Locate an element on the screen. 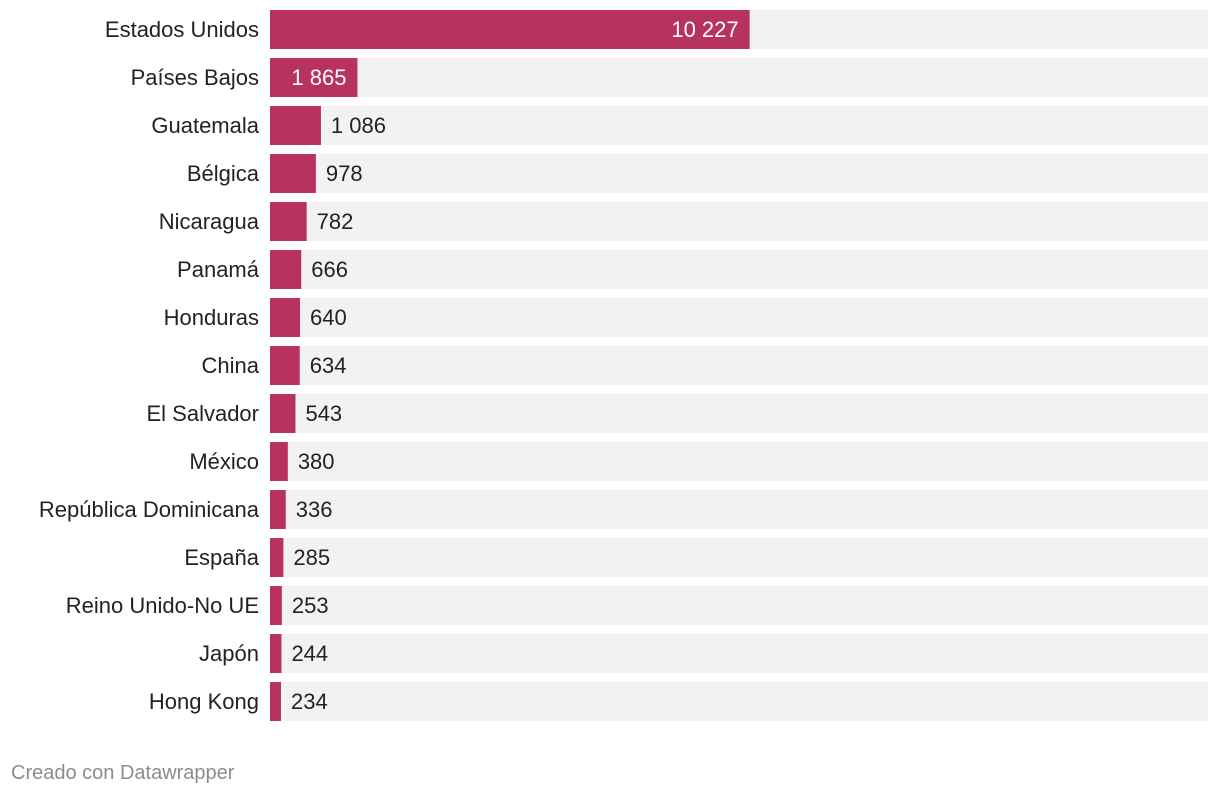 This screenshot has width=1220, height=798. value-label: 543 is located at coordinates (323, 413).